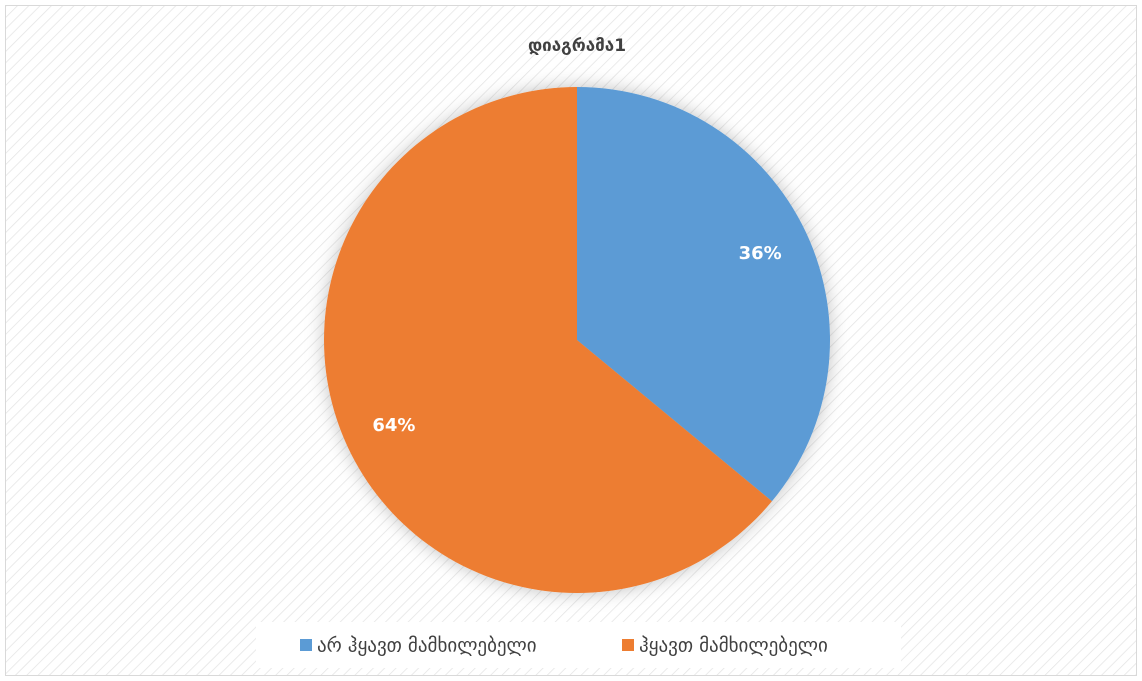 The width and height of the screenshot is (1142, 681). I want to click on data-label: 36%, so click(760, 253).